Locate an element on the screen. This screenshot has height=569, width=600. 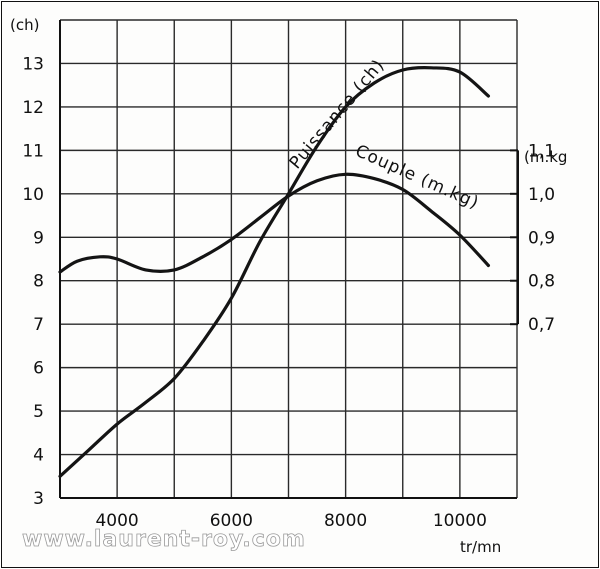
y-right-tick-label: 1,1 is located at coordinates (541, 151).